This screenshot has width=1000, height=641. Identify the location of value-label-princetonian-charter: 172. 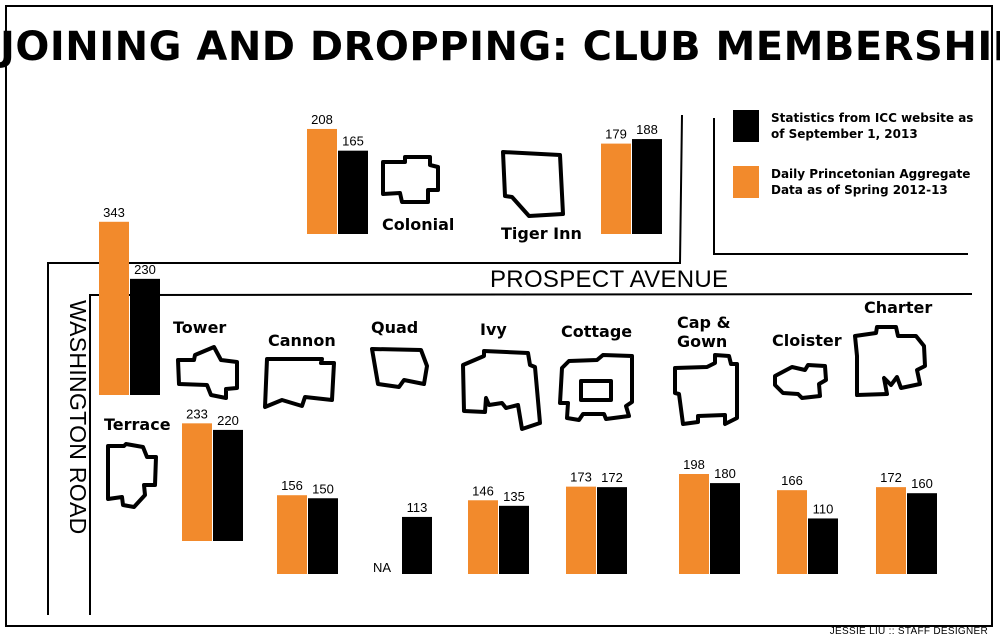
(891, 477).